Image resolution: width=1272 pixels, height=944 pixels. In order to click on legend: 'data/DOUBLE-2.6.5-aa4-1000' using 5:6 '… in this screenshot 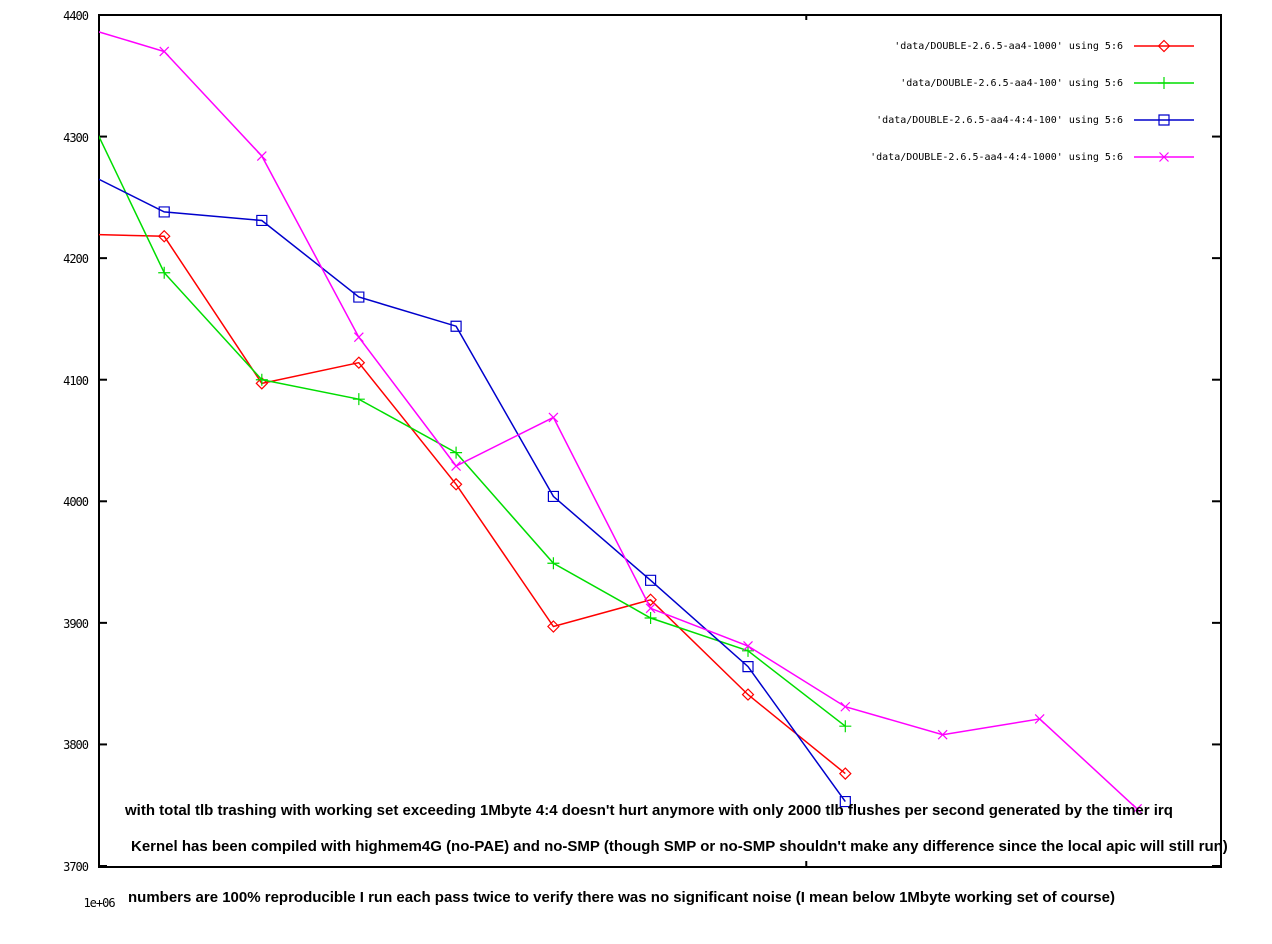, I will do `click(598, 112)`.